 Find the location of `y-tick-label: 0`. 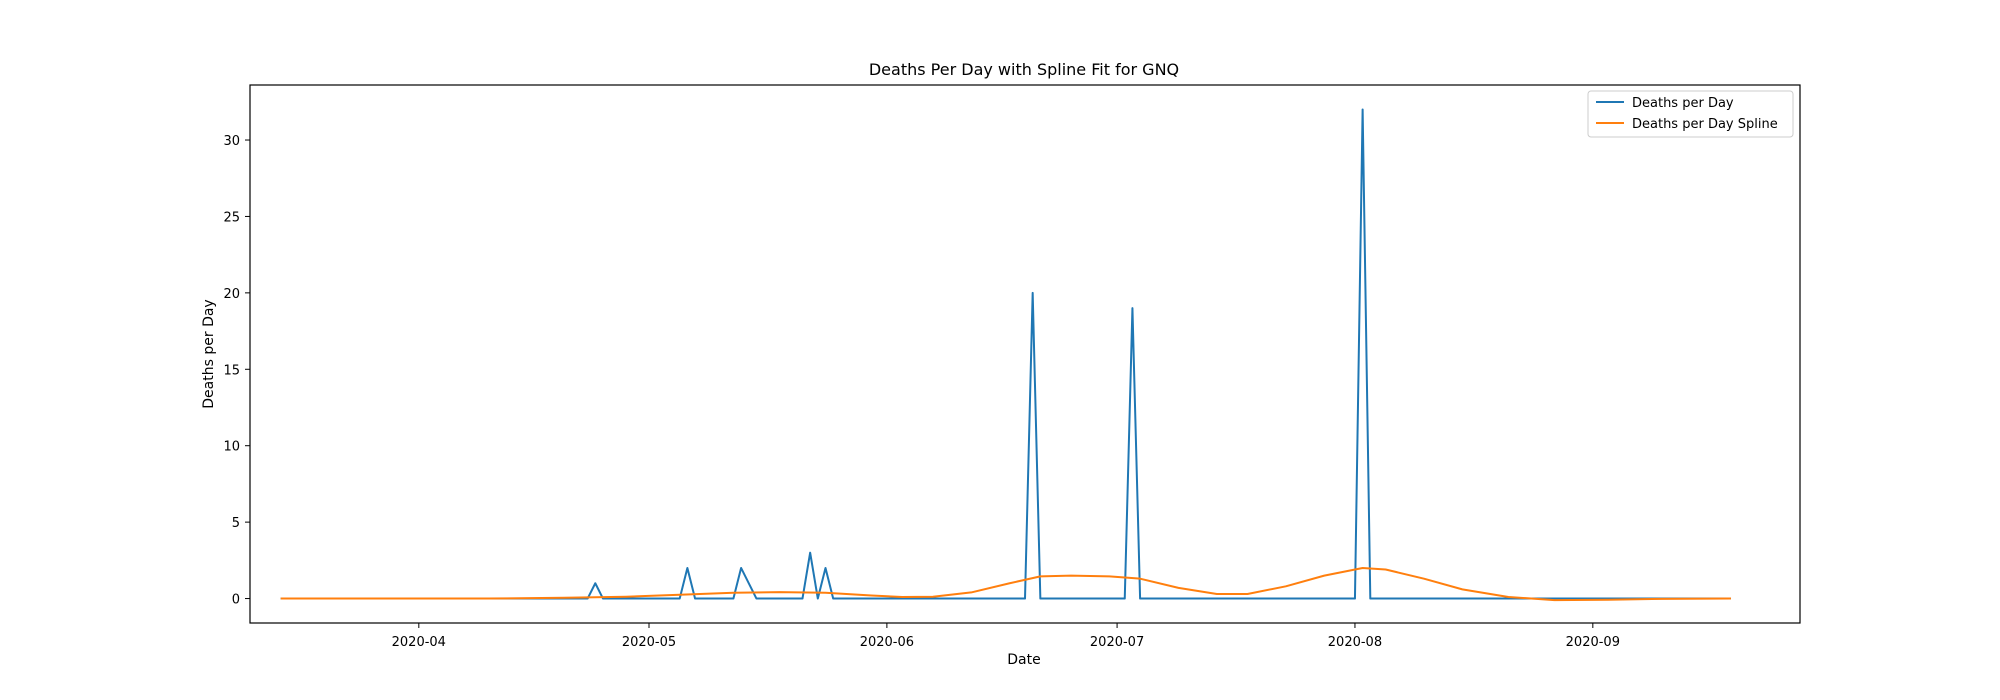

y-tick-label: 0 is located at coordinates (236, 600).